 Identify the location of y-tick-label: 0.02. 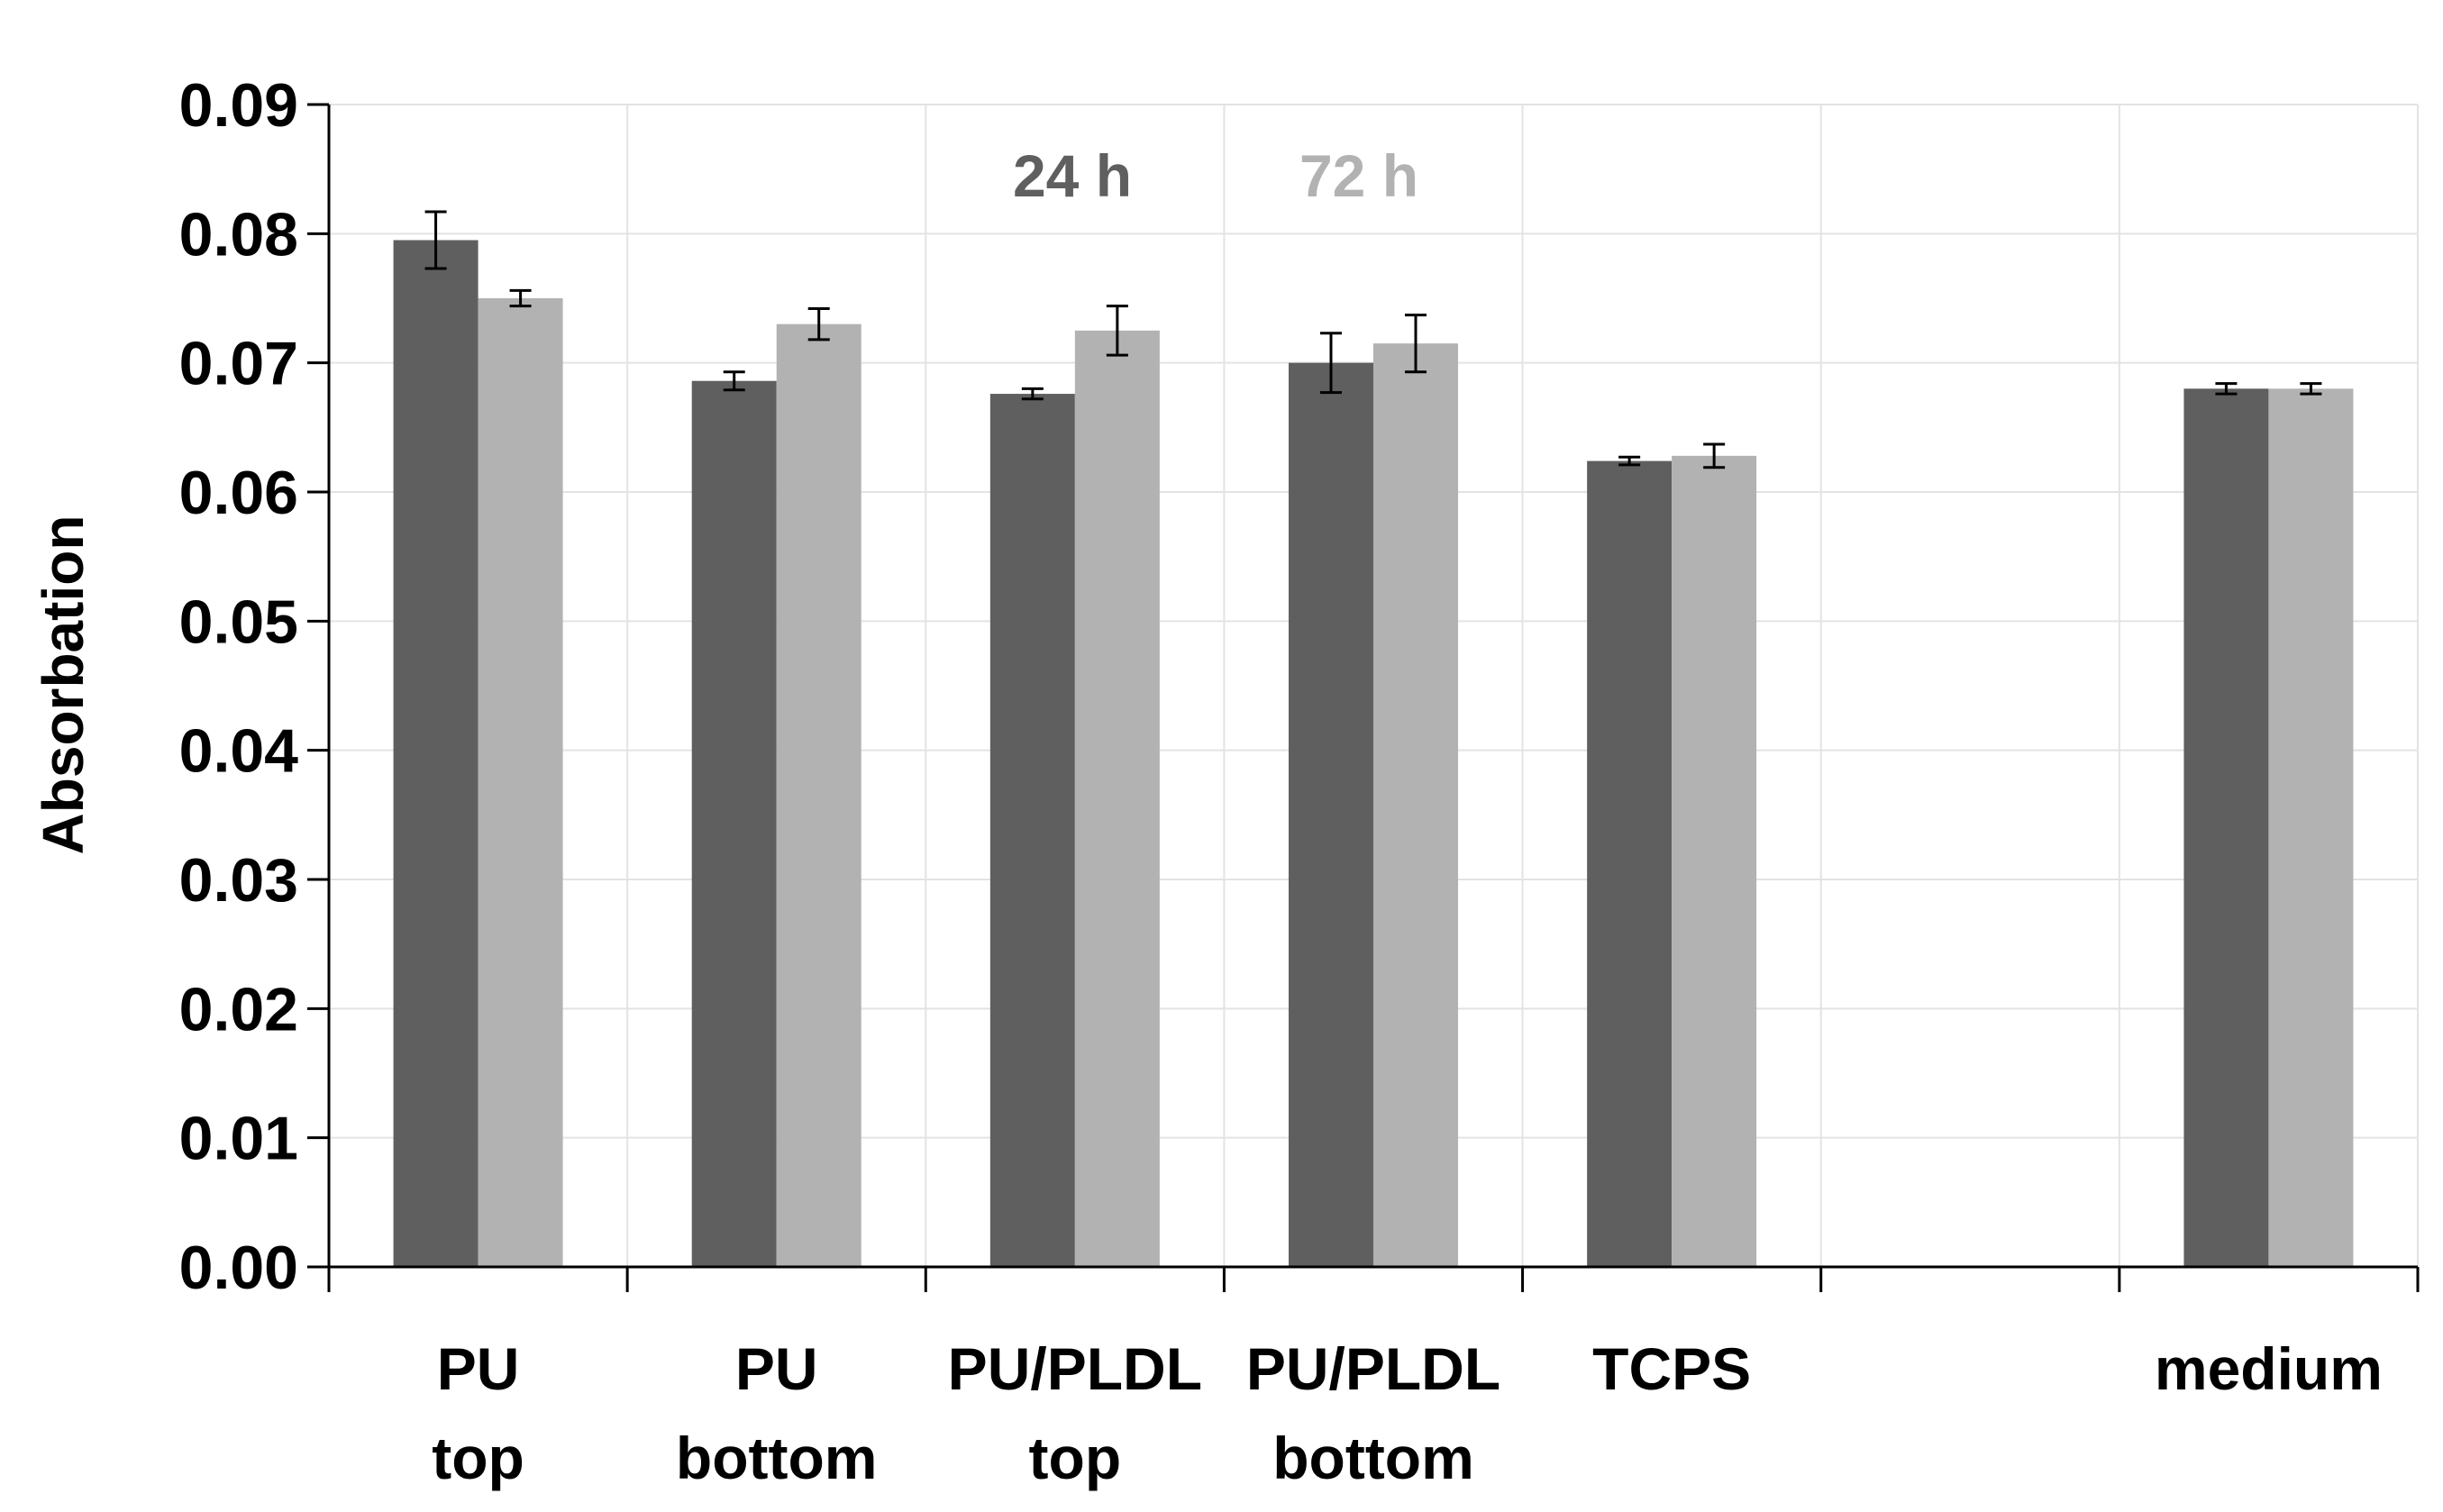
(238, 1009).